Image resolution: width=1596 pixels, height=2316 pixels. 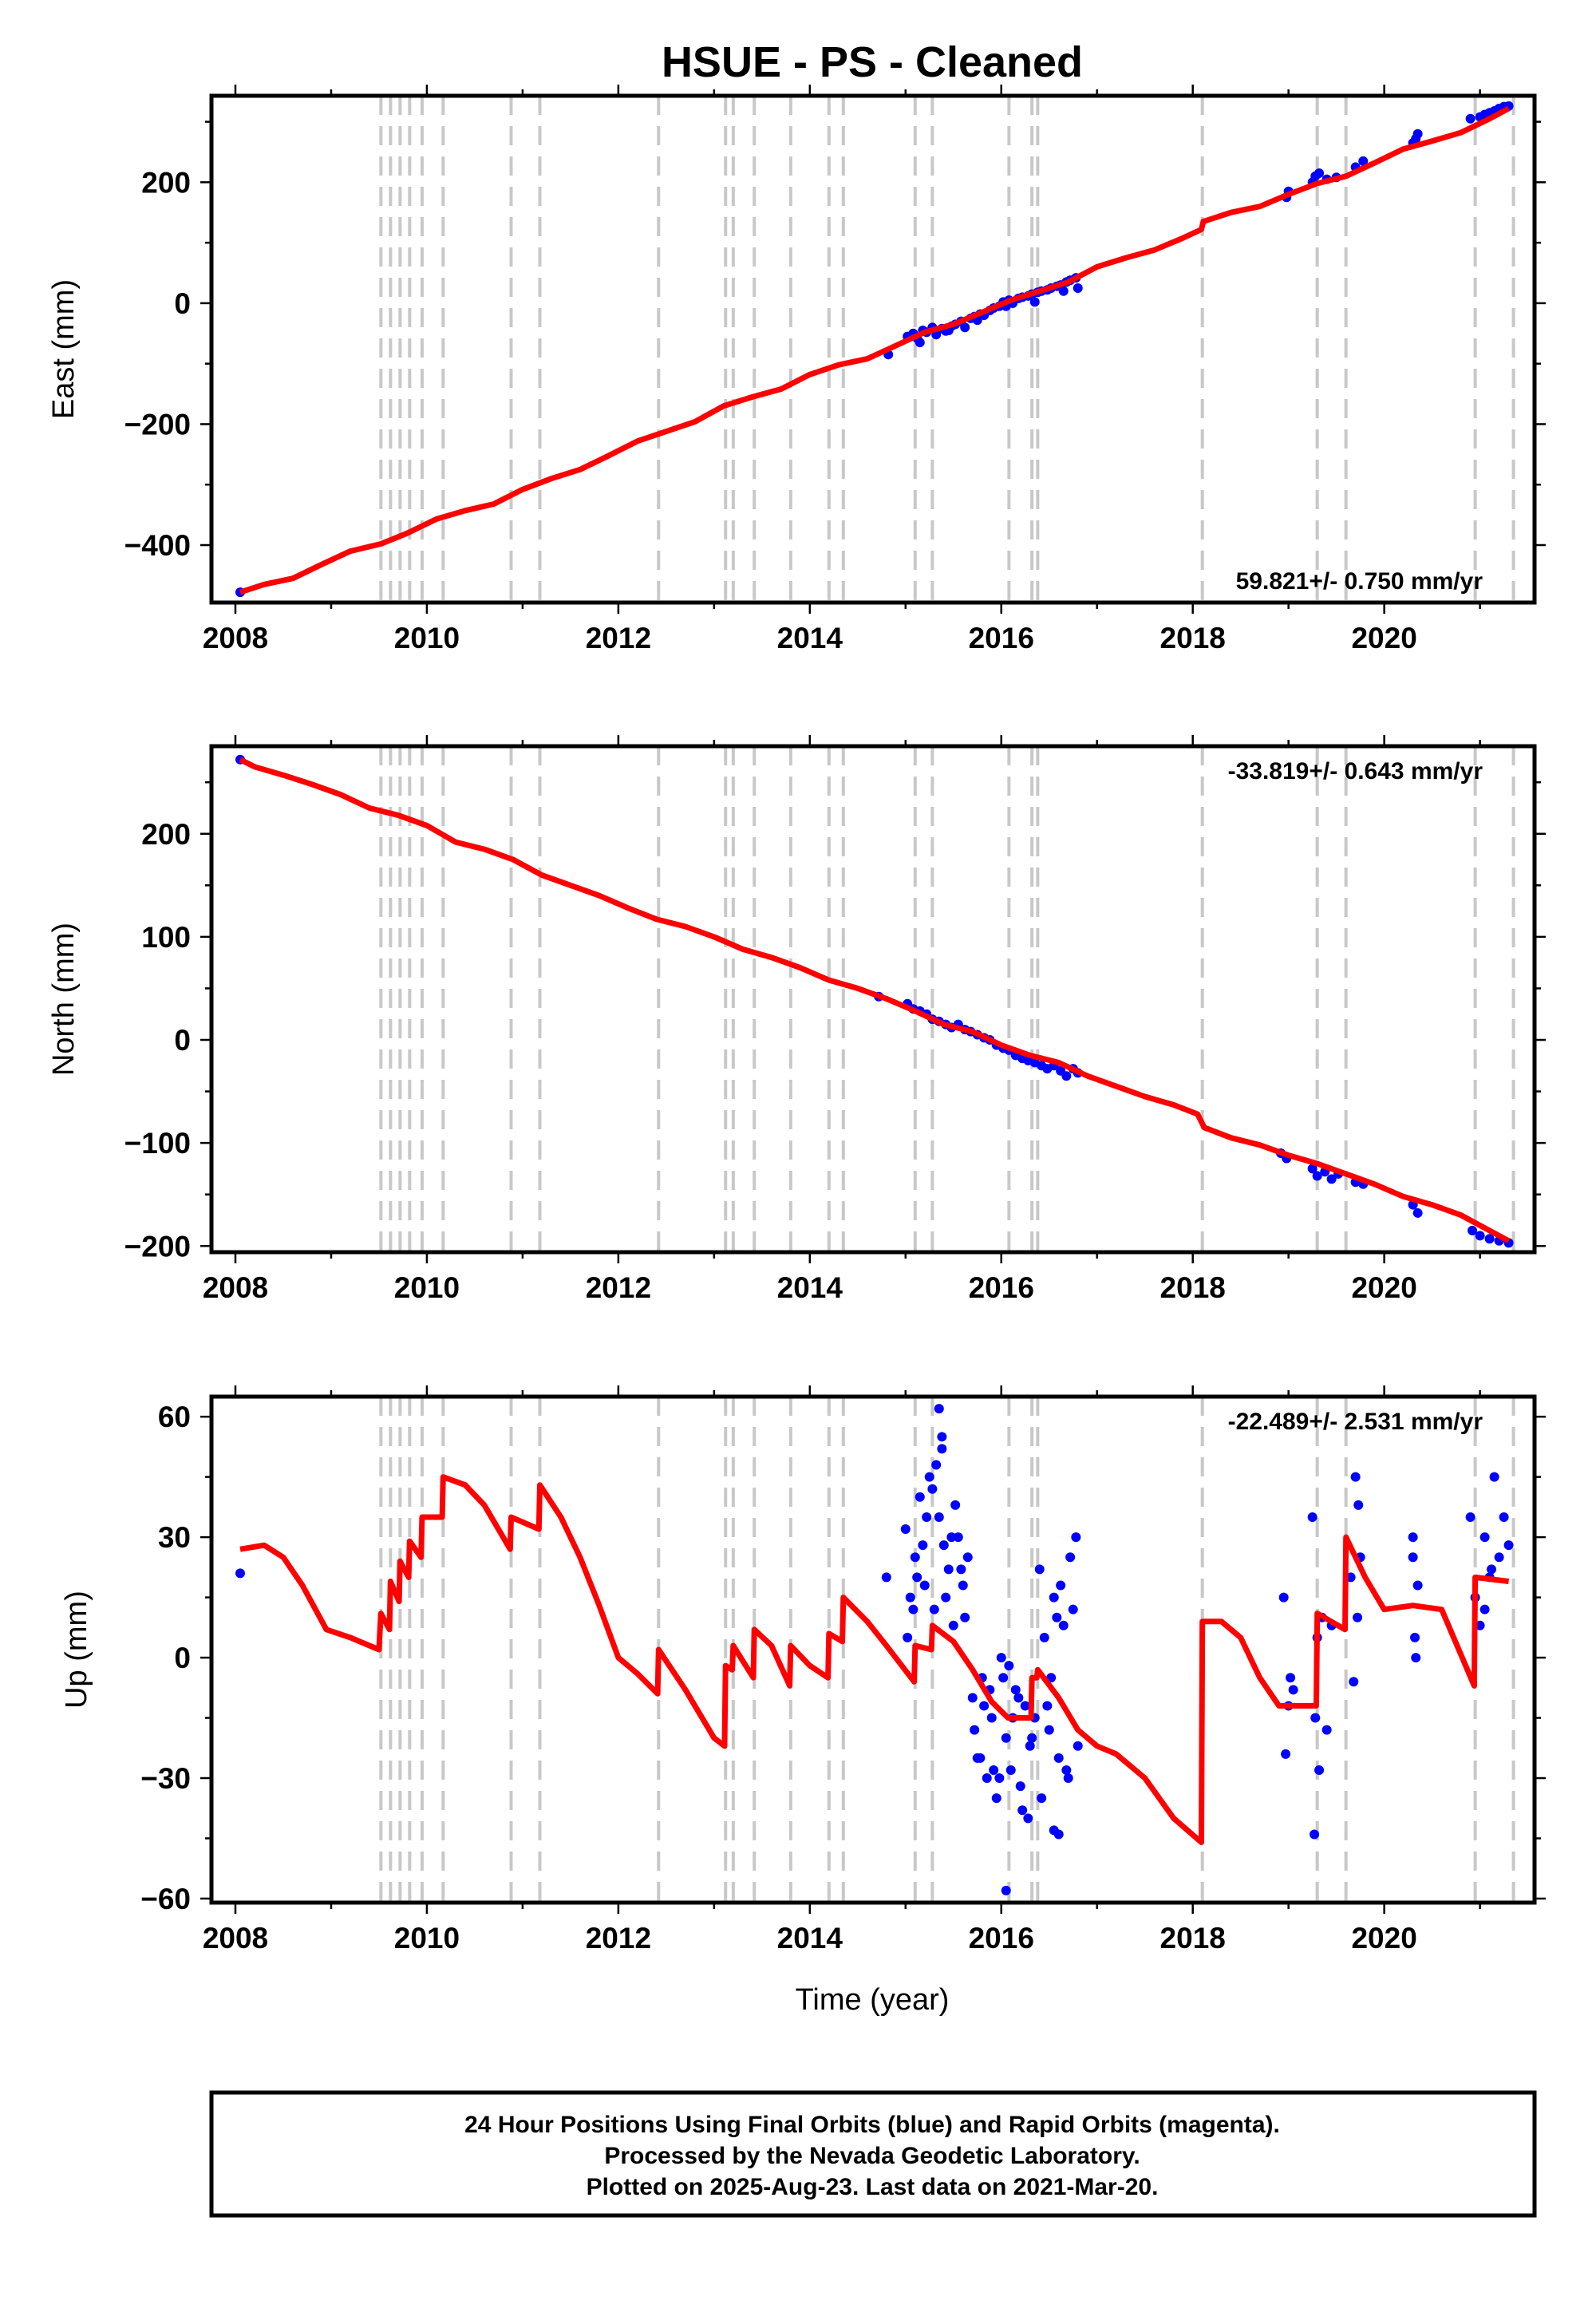 I want to click on rate-label: -22.489+/- 2.531 mm/yr, so click(x=1355, y=1422).